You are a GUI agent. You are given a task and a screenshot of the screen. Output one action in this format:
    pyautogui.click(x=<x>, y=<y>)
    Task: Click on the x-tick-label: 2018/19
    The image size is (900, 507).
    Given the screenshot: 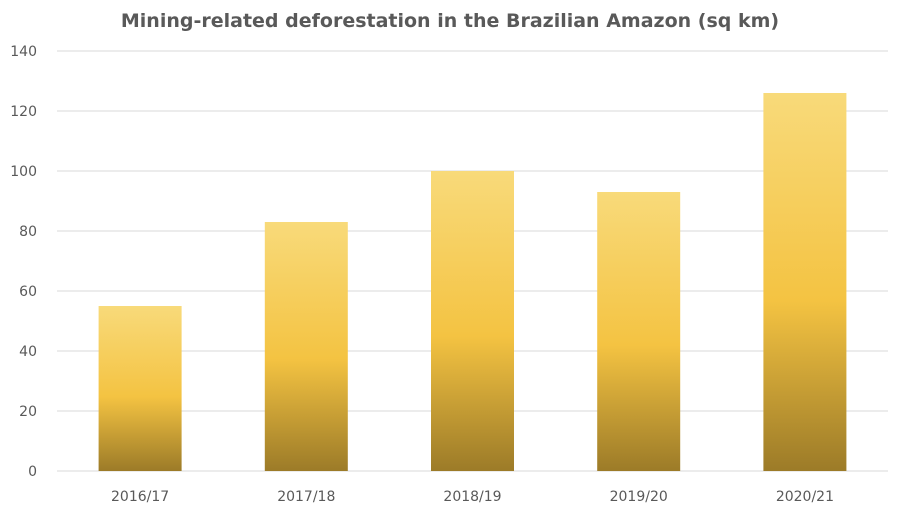 What is the action you would take?
    pyautogui.click(x=472, y=497)
    